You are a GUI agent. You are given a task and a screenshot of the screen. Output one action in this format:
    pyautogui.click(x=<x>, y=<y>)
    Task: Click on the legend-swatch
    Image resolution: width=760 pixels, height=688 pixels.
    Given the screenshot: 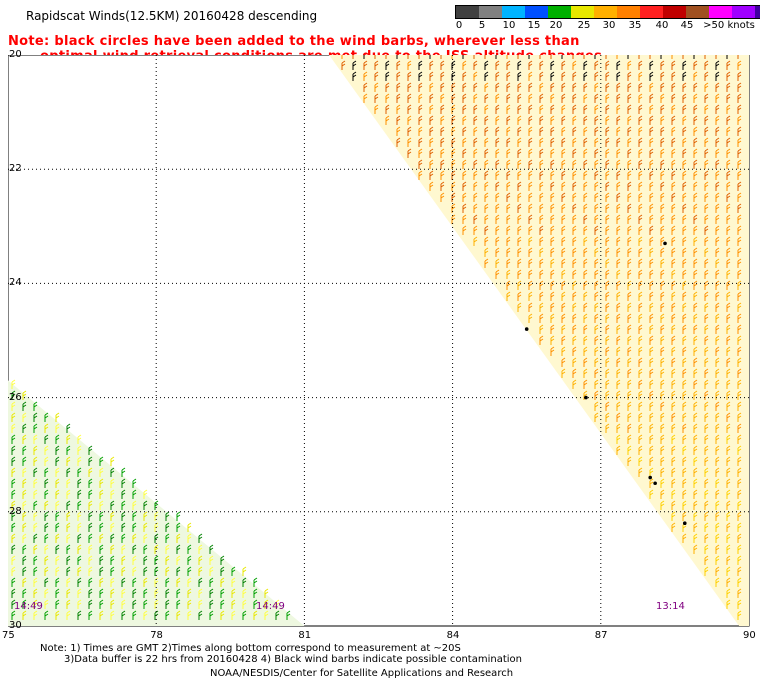 What is the action you would take?
    pyautogui.click(x=674, y=12)
    